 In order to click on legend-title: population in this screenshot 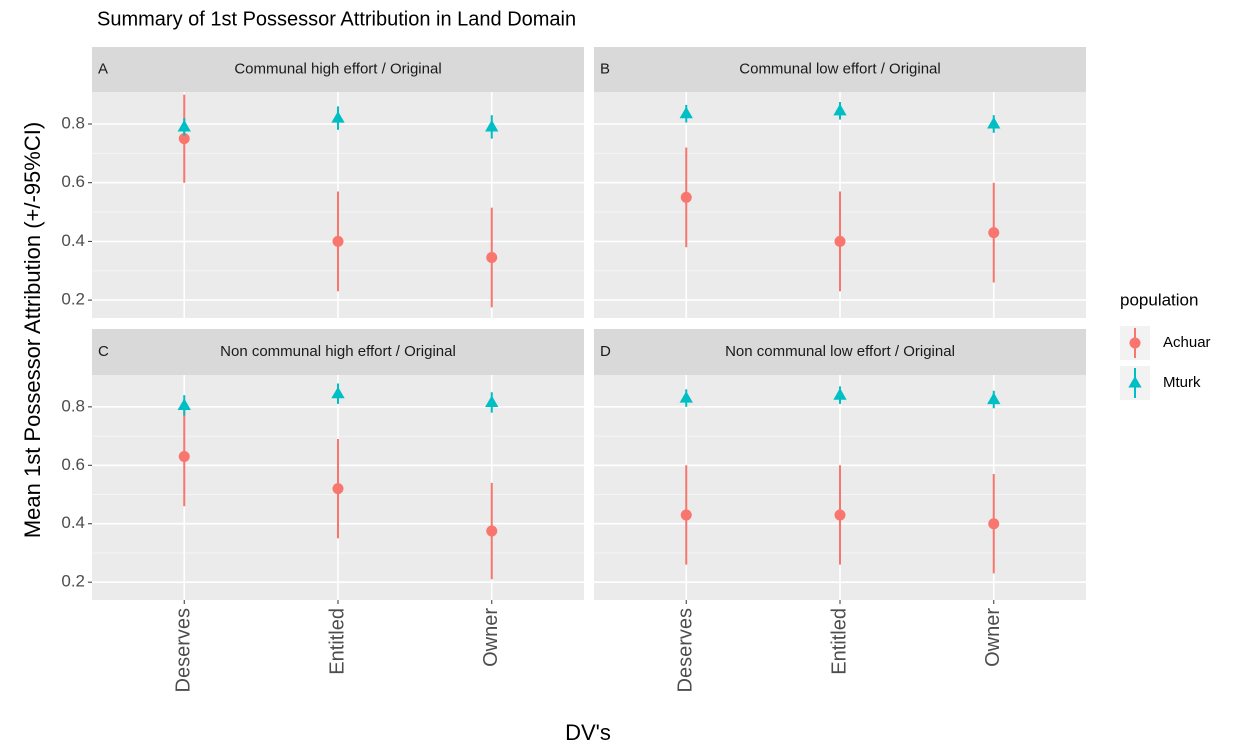, I will do `click(1159, 299)`.